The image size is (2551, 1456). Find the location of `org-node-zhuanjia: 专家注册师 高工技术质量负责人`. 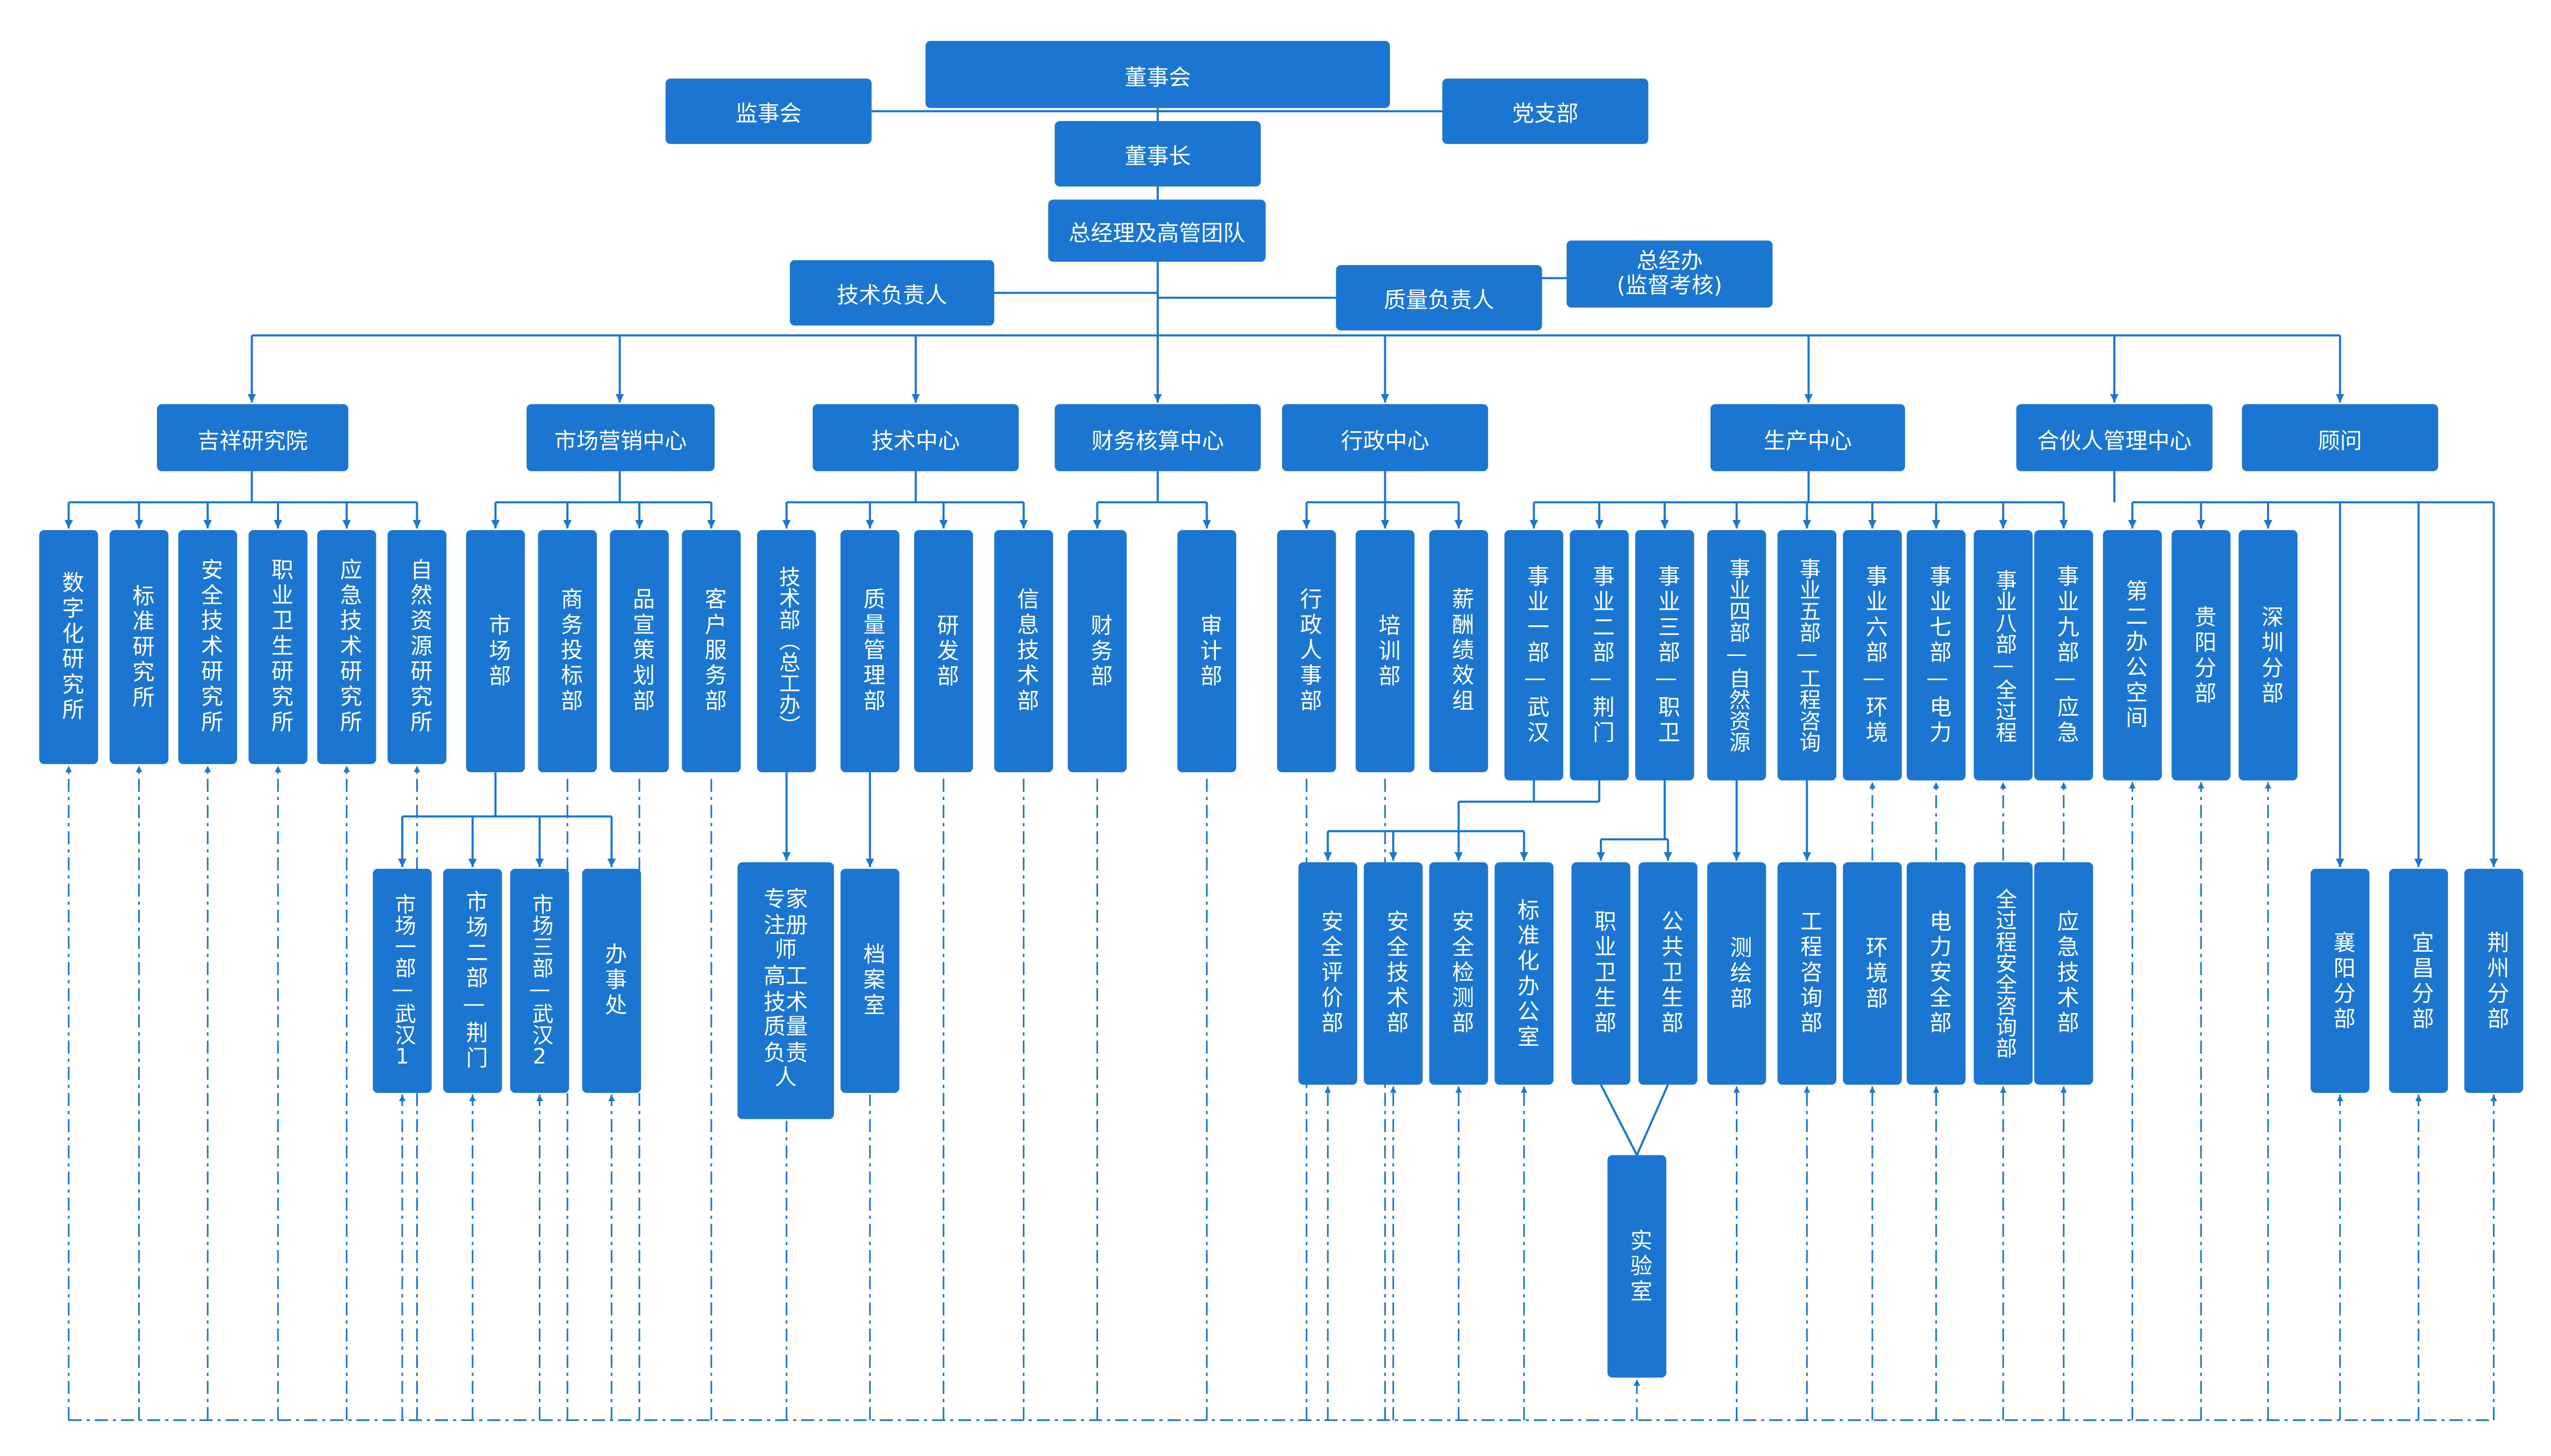

org-node-zhuanjia: 专家注册师 高工技术质量负责人 is located at coordinates (785, 990).